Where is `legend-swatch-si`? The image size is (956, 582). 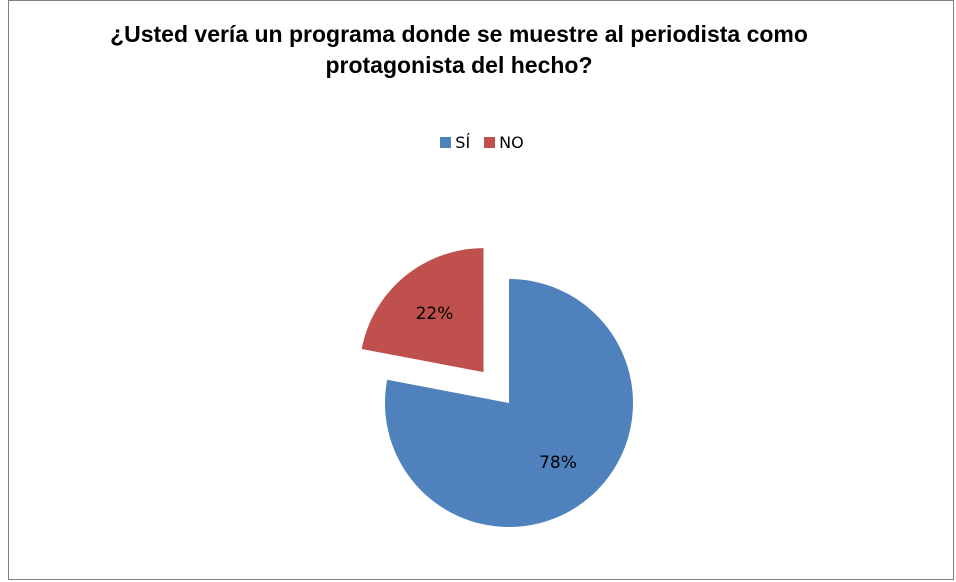 legend-swatch-si is located at coordinates (446, 142).